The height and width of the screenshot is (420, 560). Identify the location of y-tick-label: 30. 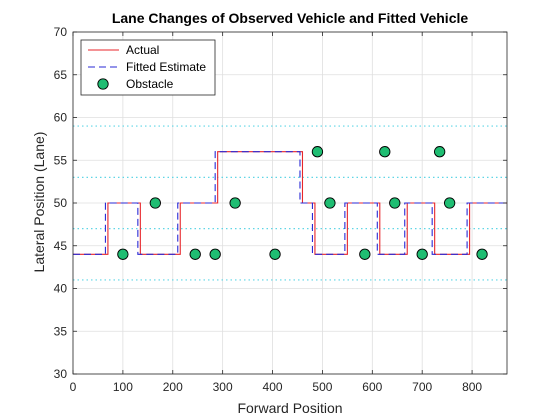
(61, 374).